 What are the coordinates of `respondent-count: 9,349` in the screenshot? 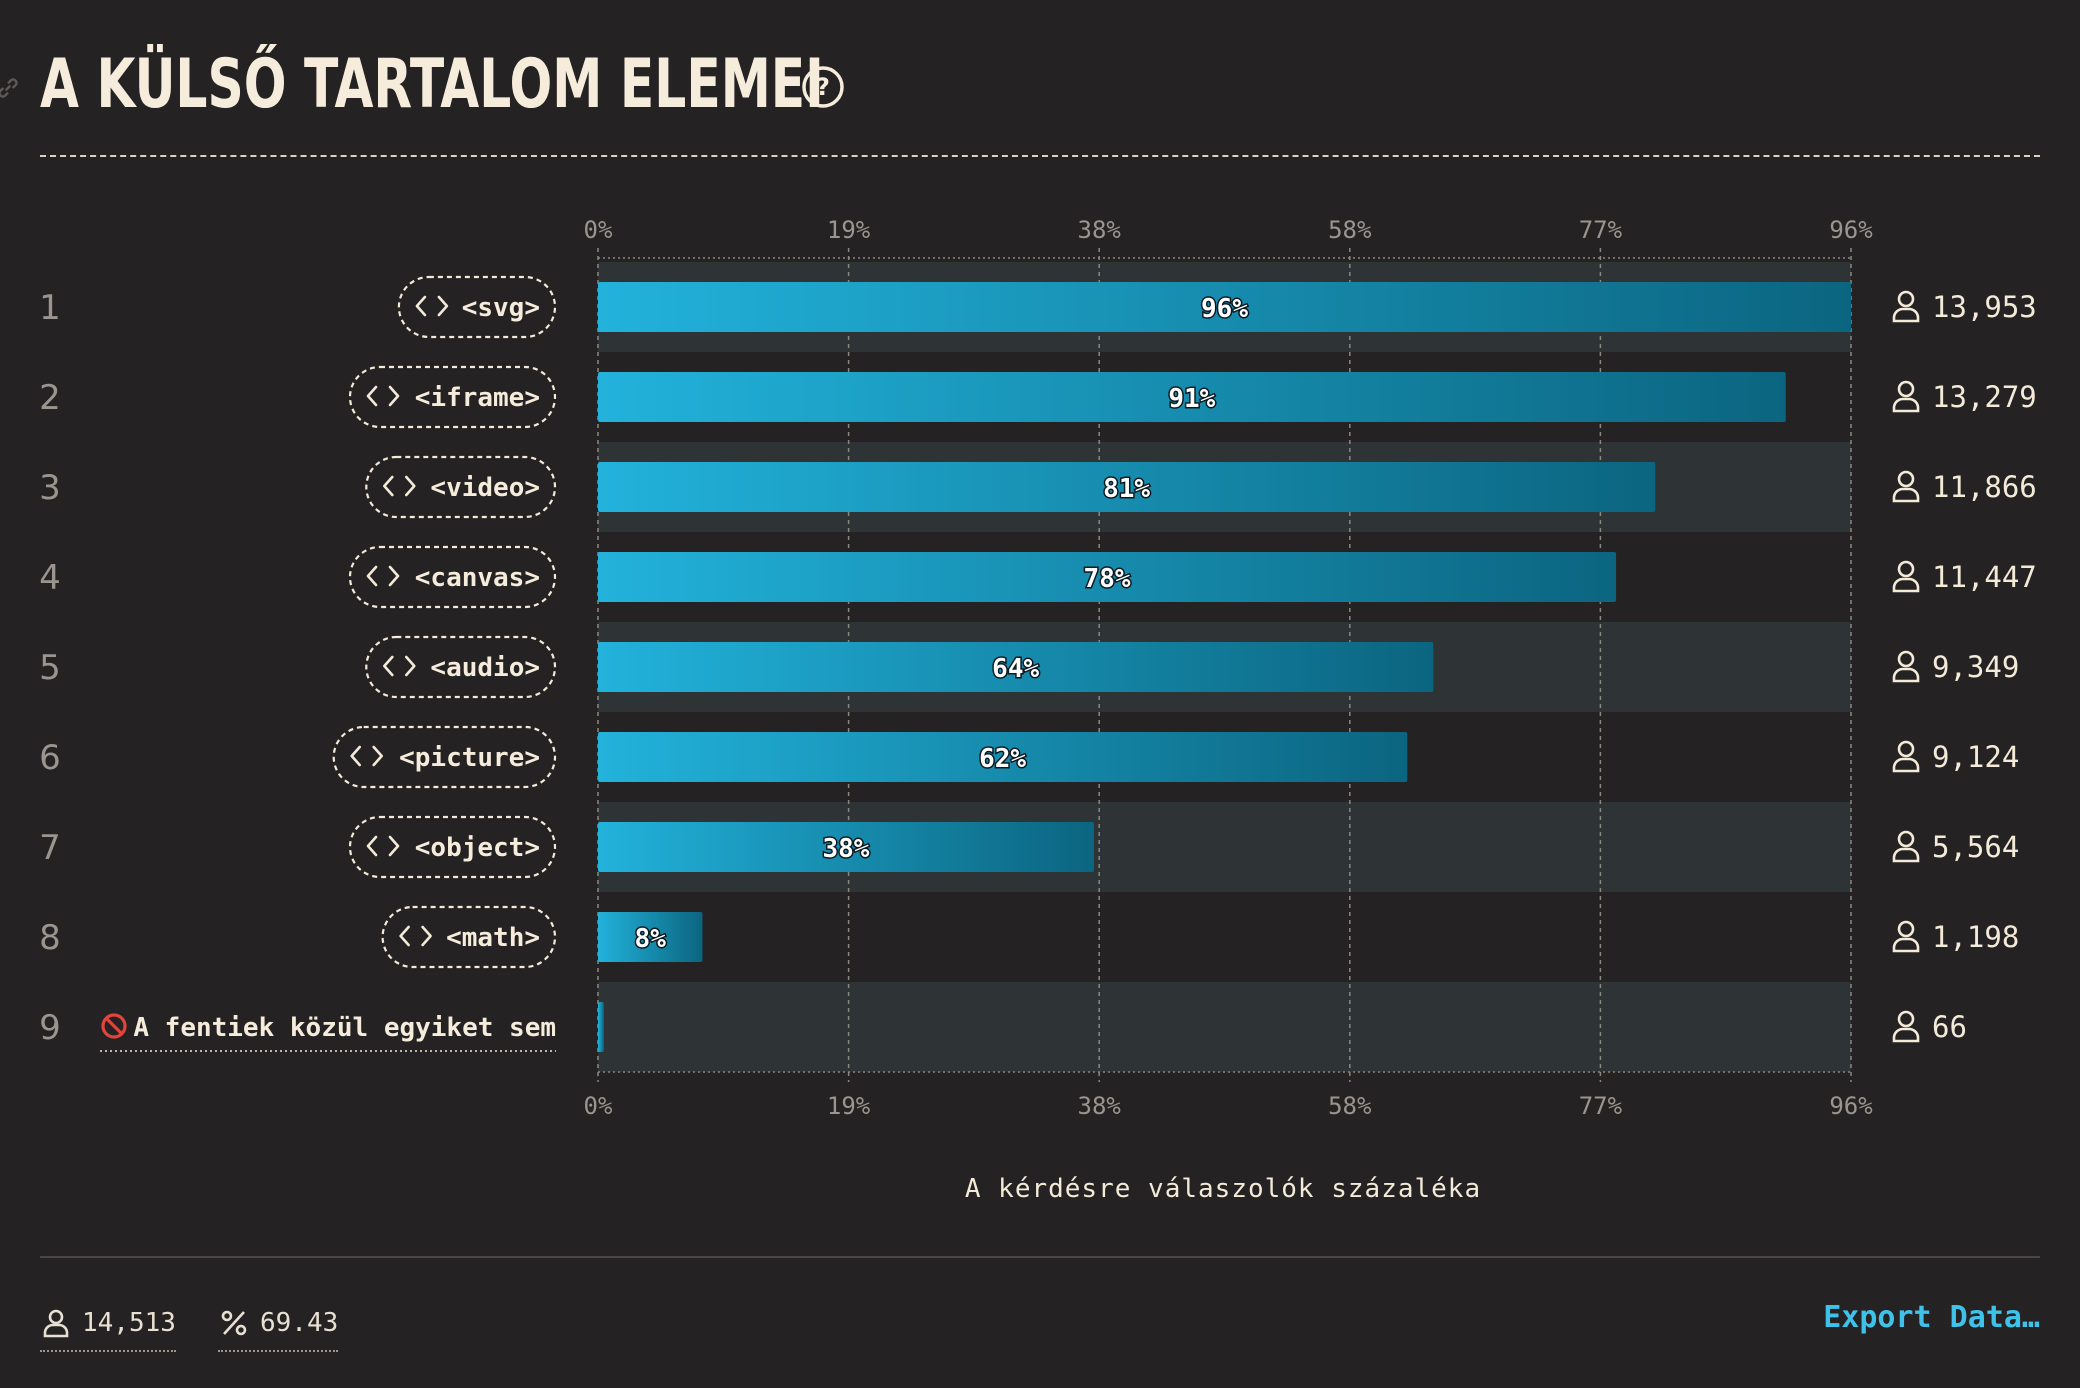 It's located at (1955, 667).